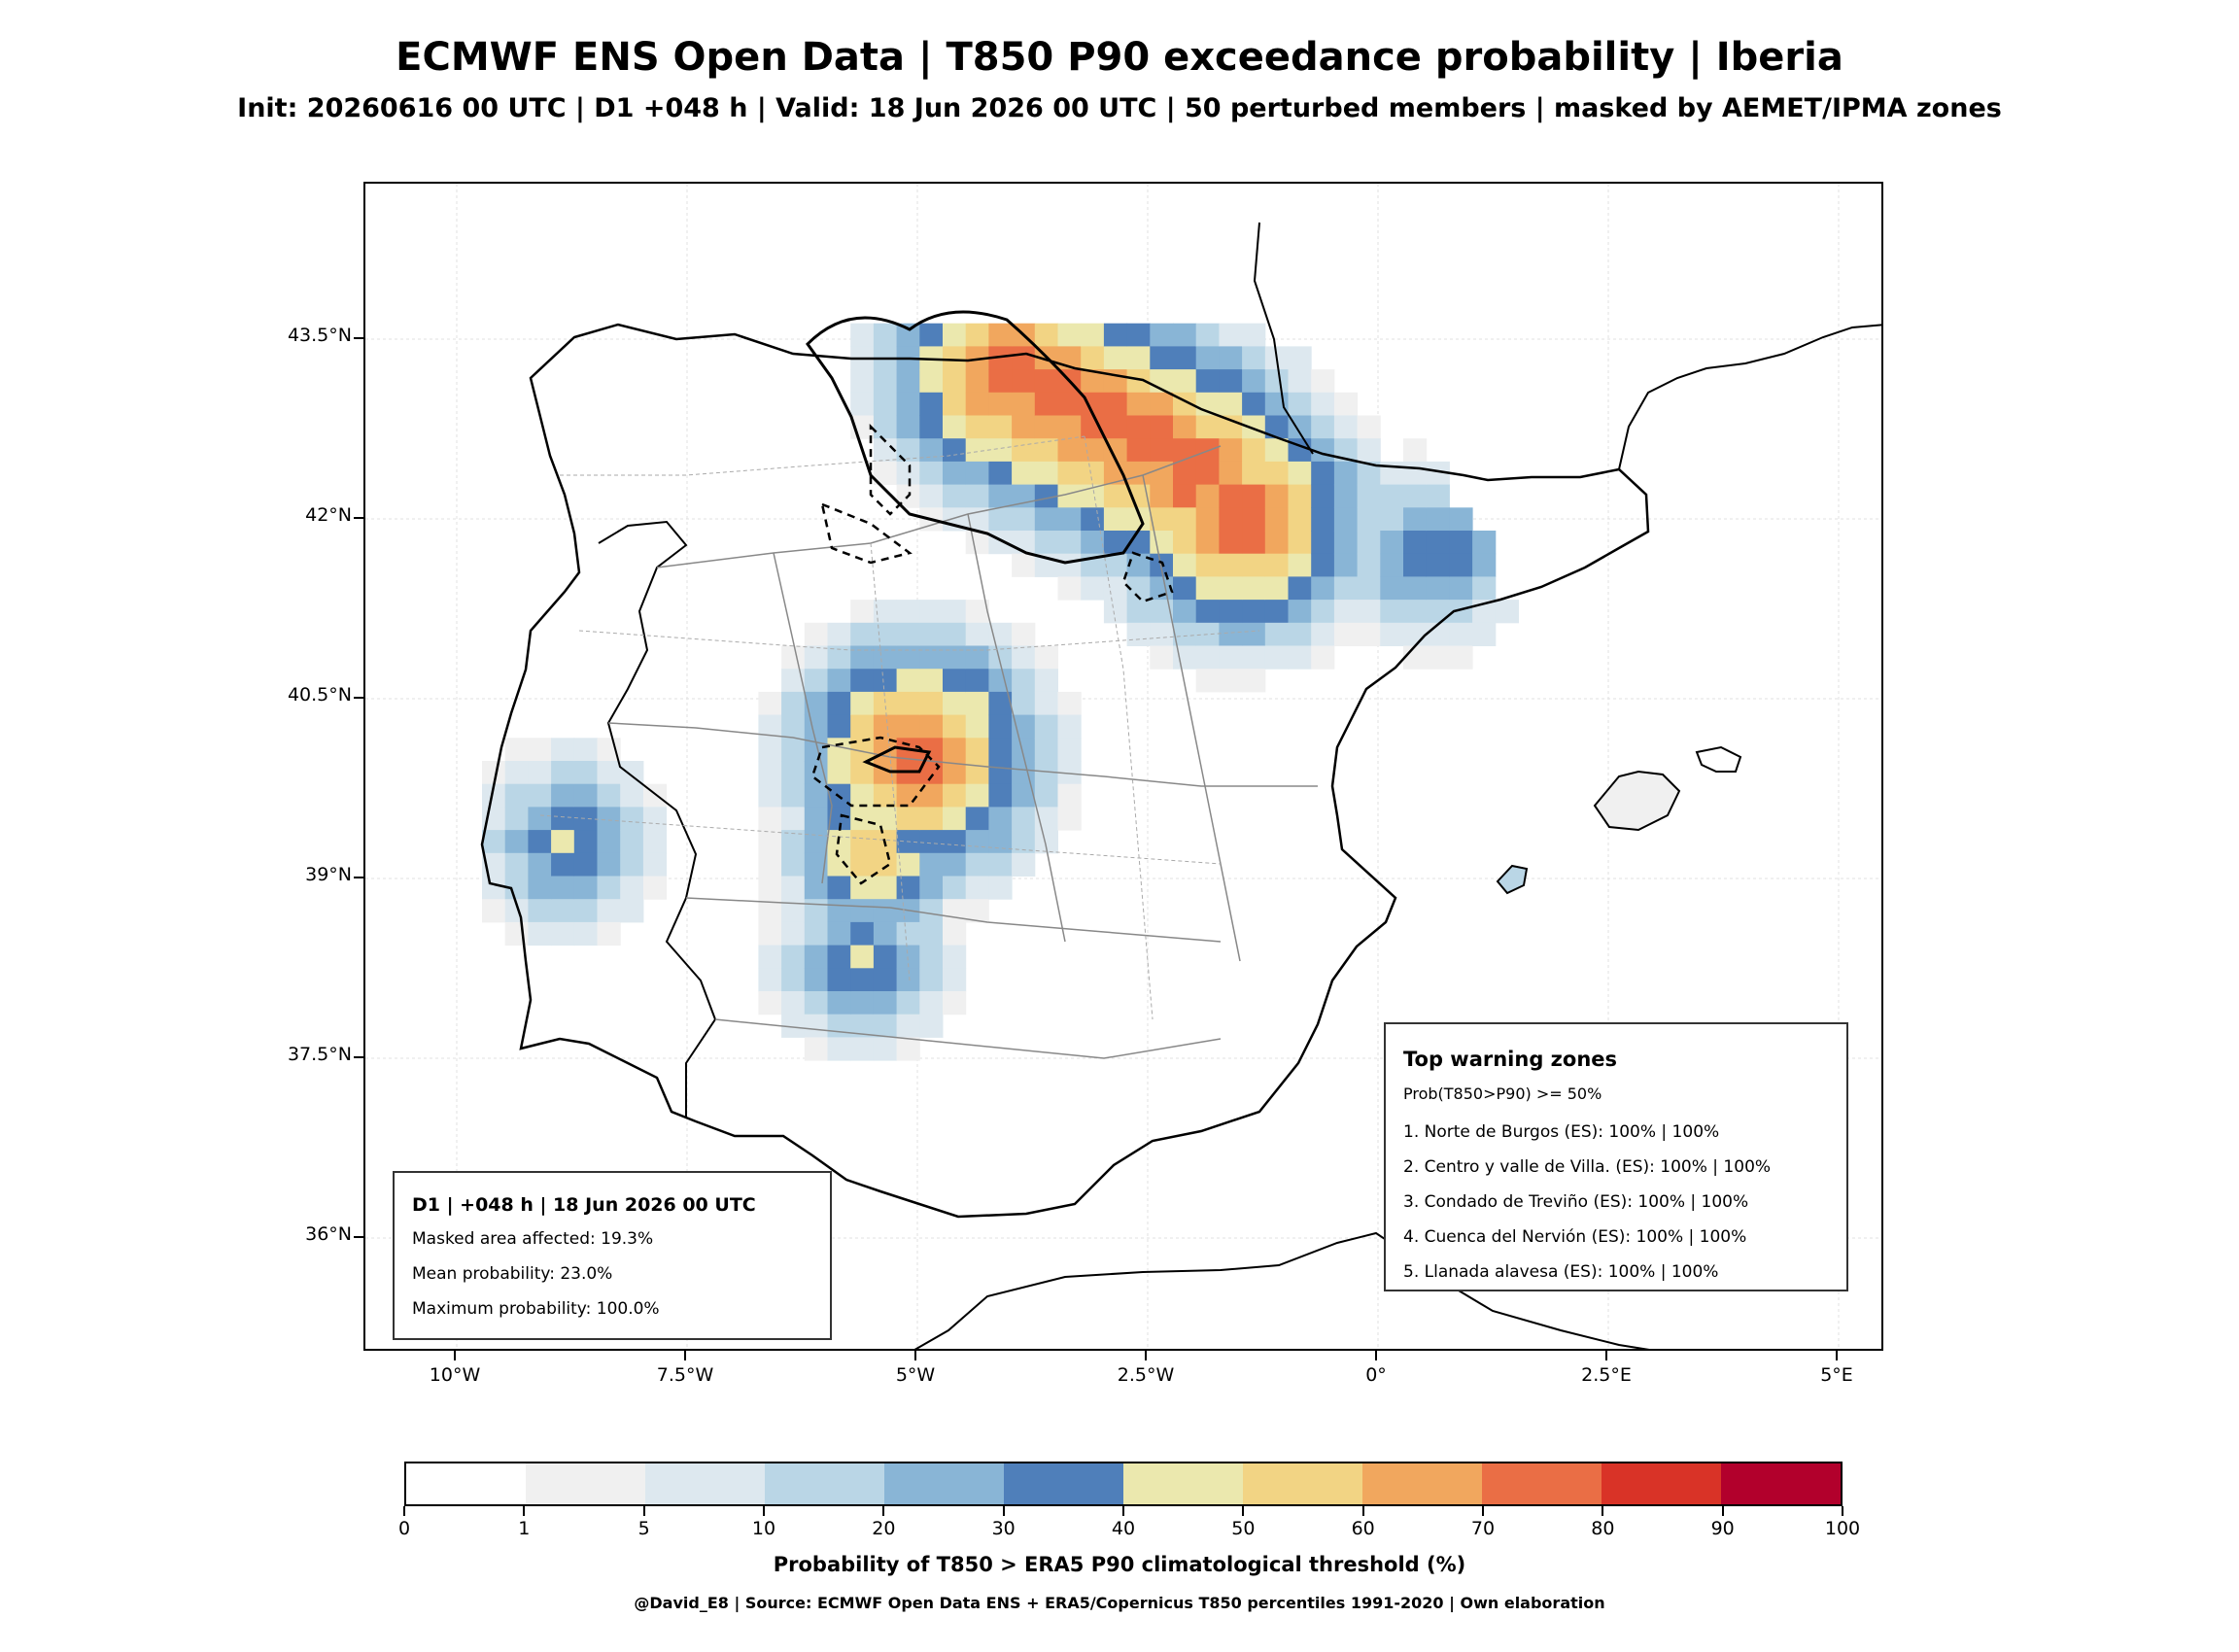 The height and width of the screenshot is (1652, 2239). What do you see at coordinates (328, 515) in the screenshot?
I see `lat-tick-42: 42°N` at bounding box center [328, 515].